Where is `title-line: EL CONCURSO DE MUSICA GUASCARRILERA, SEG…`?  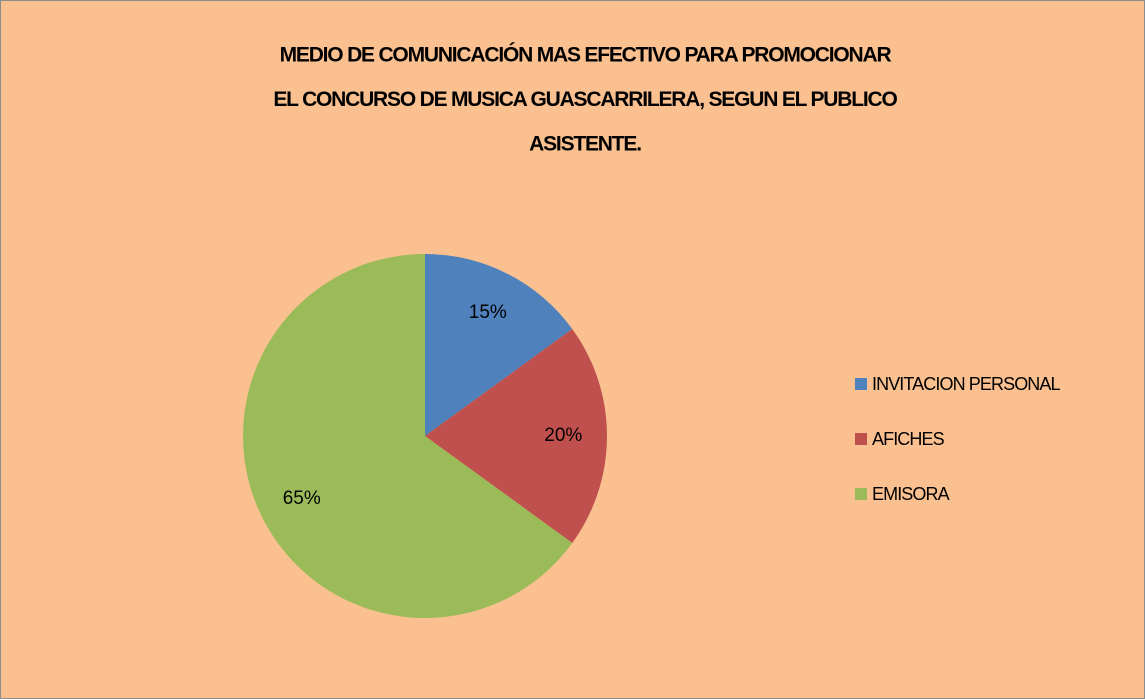
title-line: EL CONCURSO DE MUSICA GUASCARRILERA, SEG… is located at coordinates (585, 99).